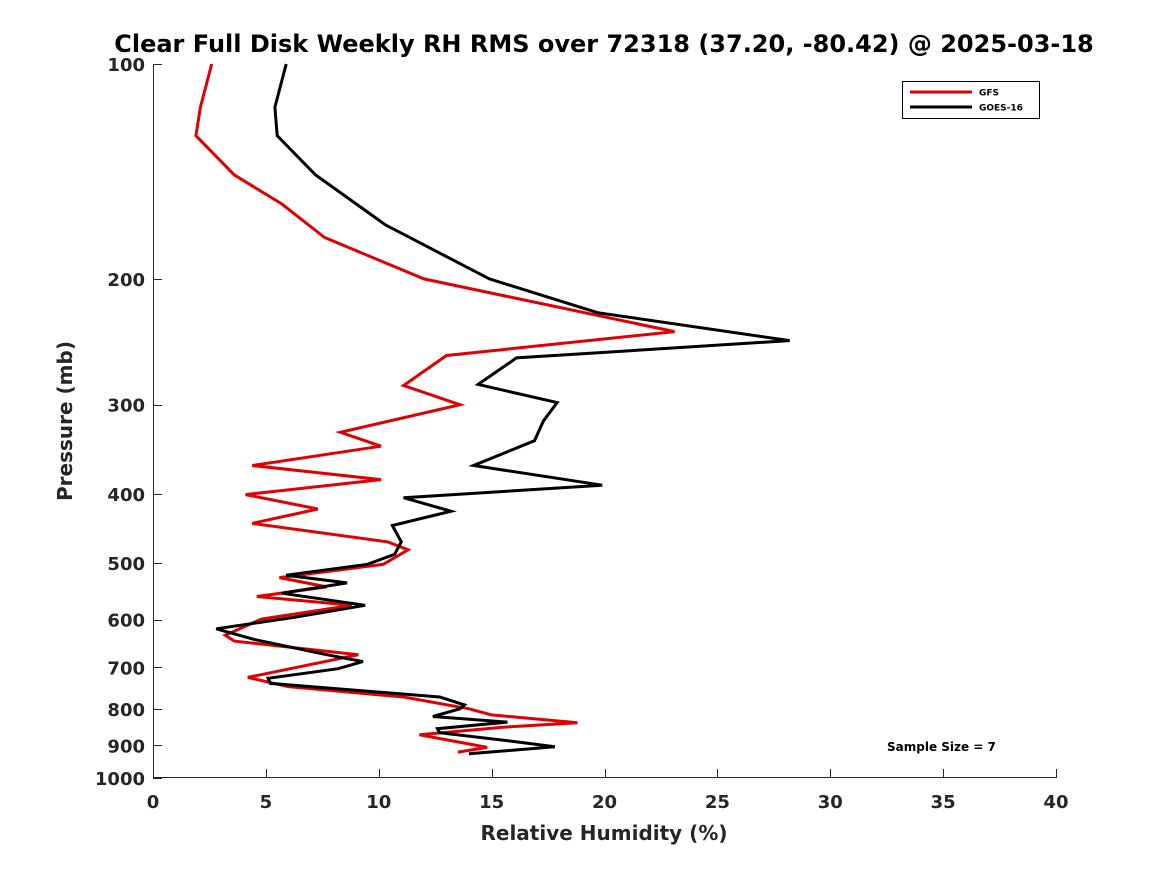  Describe the element at coordinates (126, 406) in the screenshot. I see `y-tick-label: 300` at that location.